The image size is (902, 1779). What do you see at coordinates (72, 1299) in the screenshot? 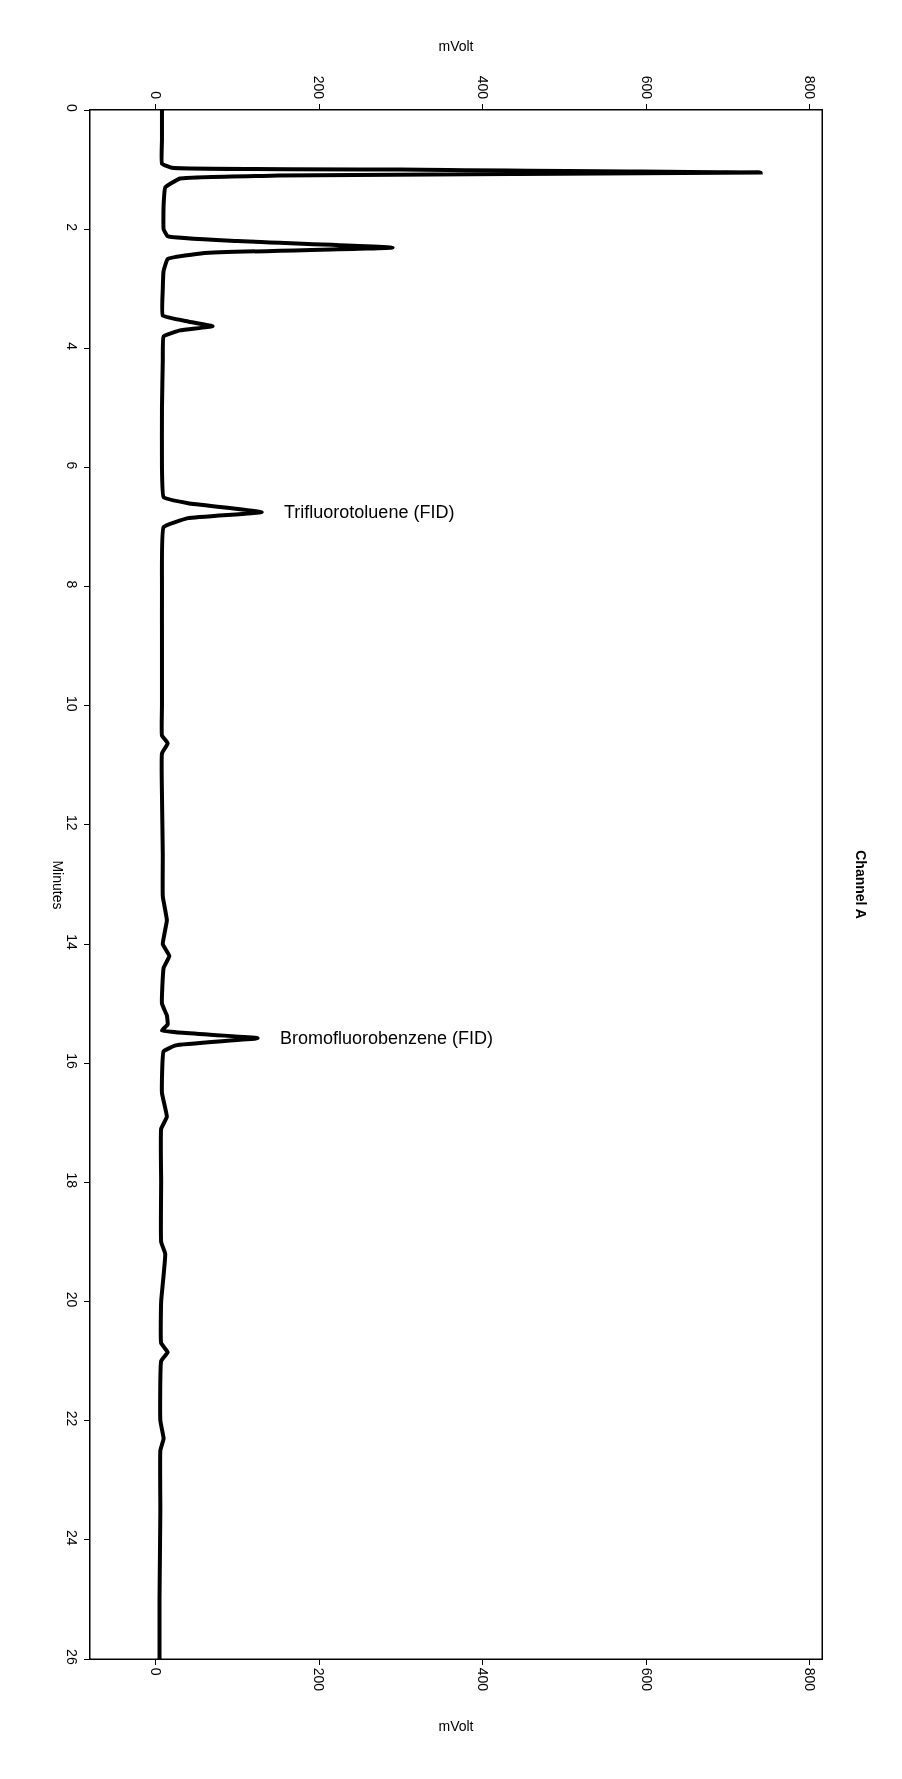
I see `y-tick-label: 20` at bounding box center [72, 1299].